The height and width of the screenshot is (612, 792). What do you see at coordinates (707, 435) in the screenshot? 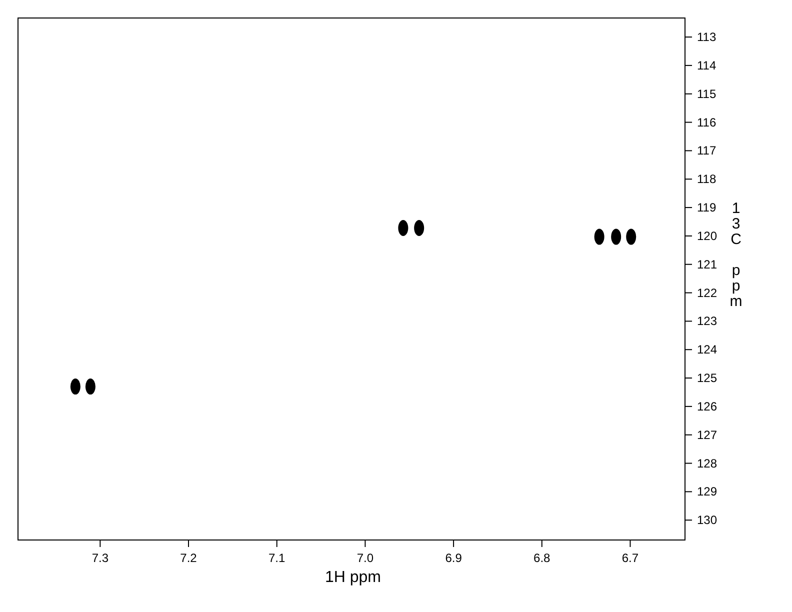
I see `y-tick-label: 127` at bounding box center [707, 435].